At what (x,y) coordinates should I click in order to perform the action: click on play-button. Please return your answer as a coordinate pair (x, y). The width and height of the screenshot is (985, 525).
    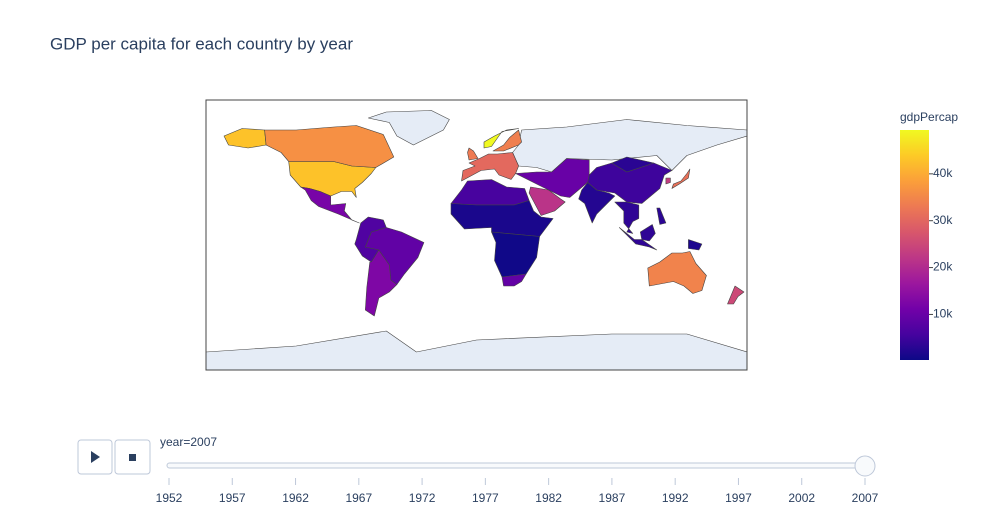
    Looking at the image, I should click on (95, 457).